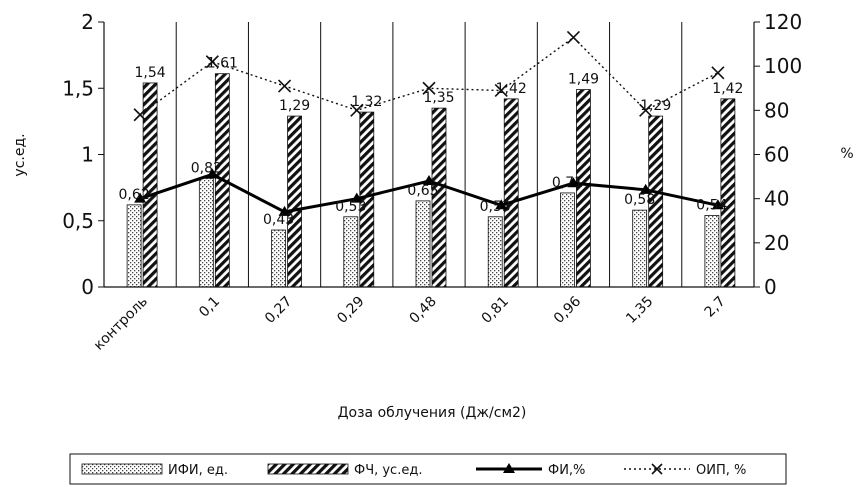  Describe the element at coordinates (422, 310) in the screenshot. I see `x-tick-label: 0,48` at that location.